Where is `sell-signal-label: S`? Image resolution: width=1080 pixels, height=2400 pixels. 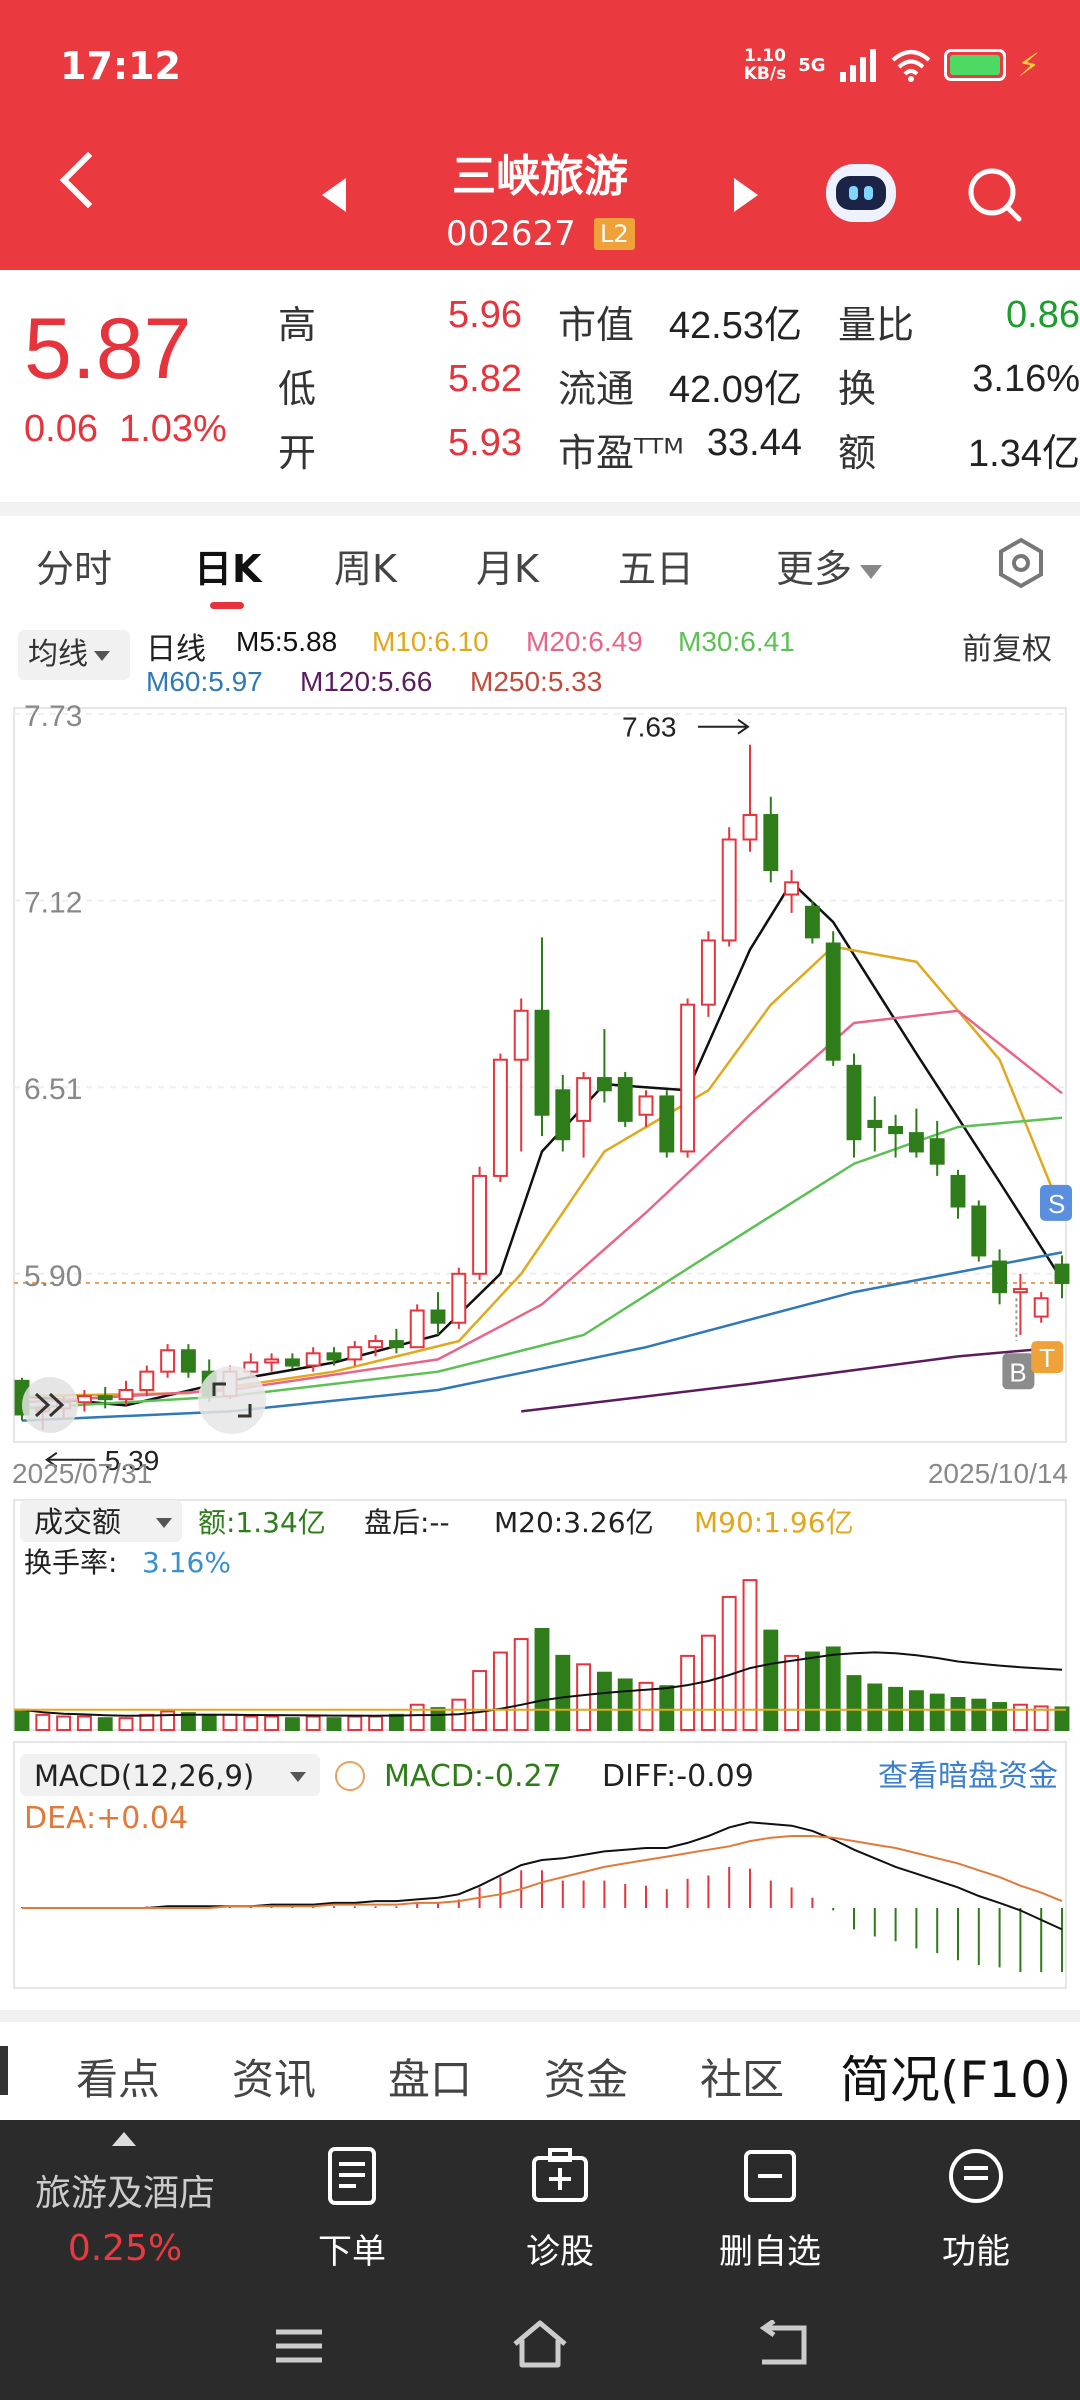
sell-signal-label: S is located at coordinates (1056, 1204).